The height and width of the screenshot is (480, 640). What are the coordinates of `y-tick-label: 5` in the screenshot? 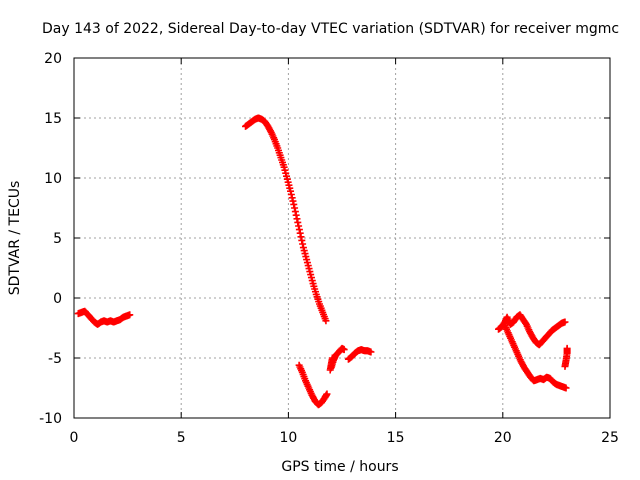 It's located at (57, 239).